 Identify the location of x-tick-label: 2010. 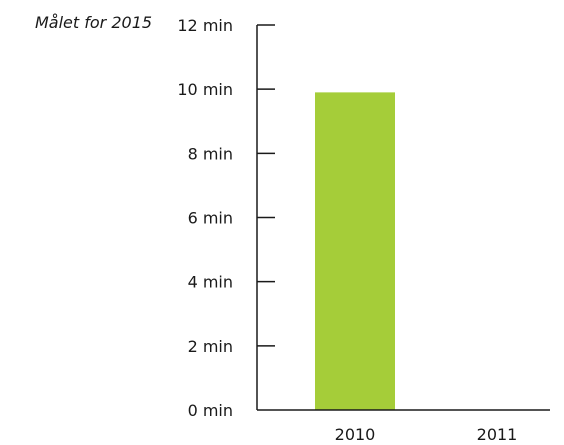
(355, 434).